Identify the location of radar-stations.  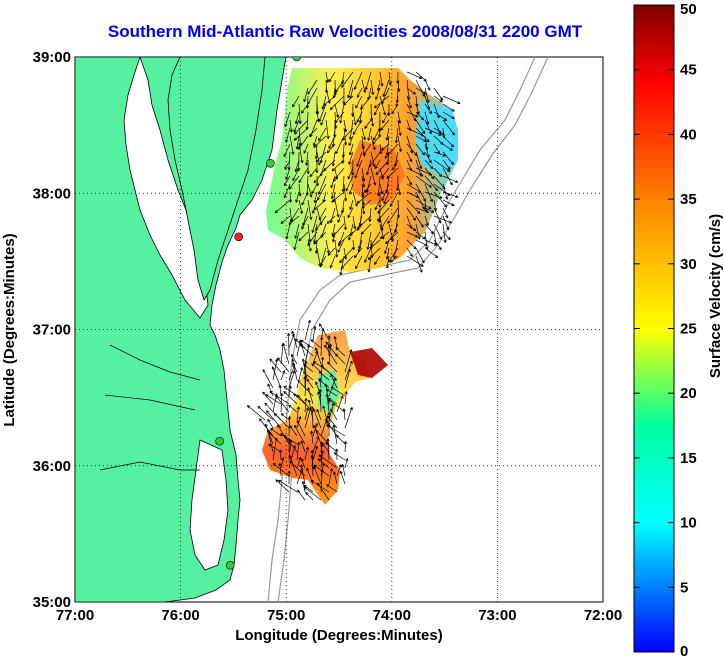
(258, 313).